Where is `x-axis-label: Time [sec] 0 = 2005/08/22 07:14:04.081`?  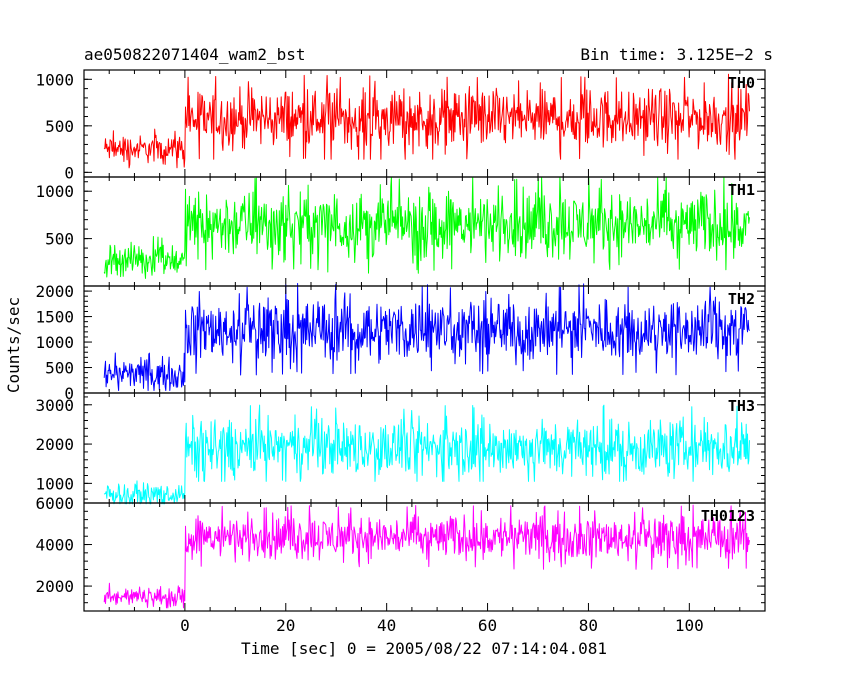
x-axis-label: Time [sec] 0 = 2005/08/22 07:14:04.081 is located at coordinates (424, 648).